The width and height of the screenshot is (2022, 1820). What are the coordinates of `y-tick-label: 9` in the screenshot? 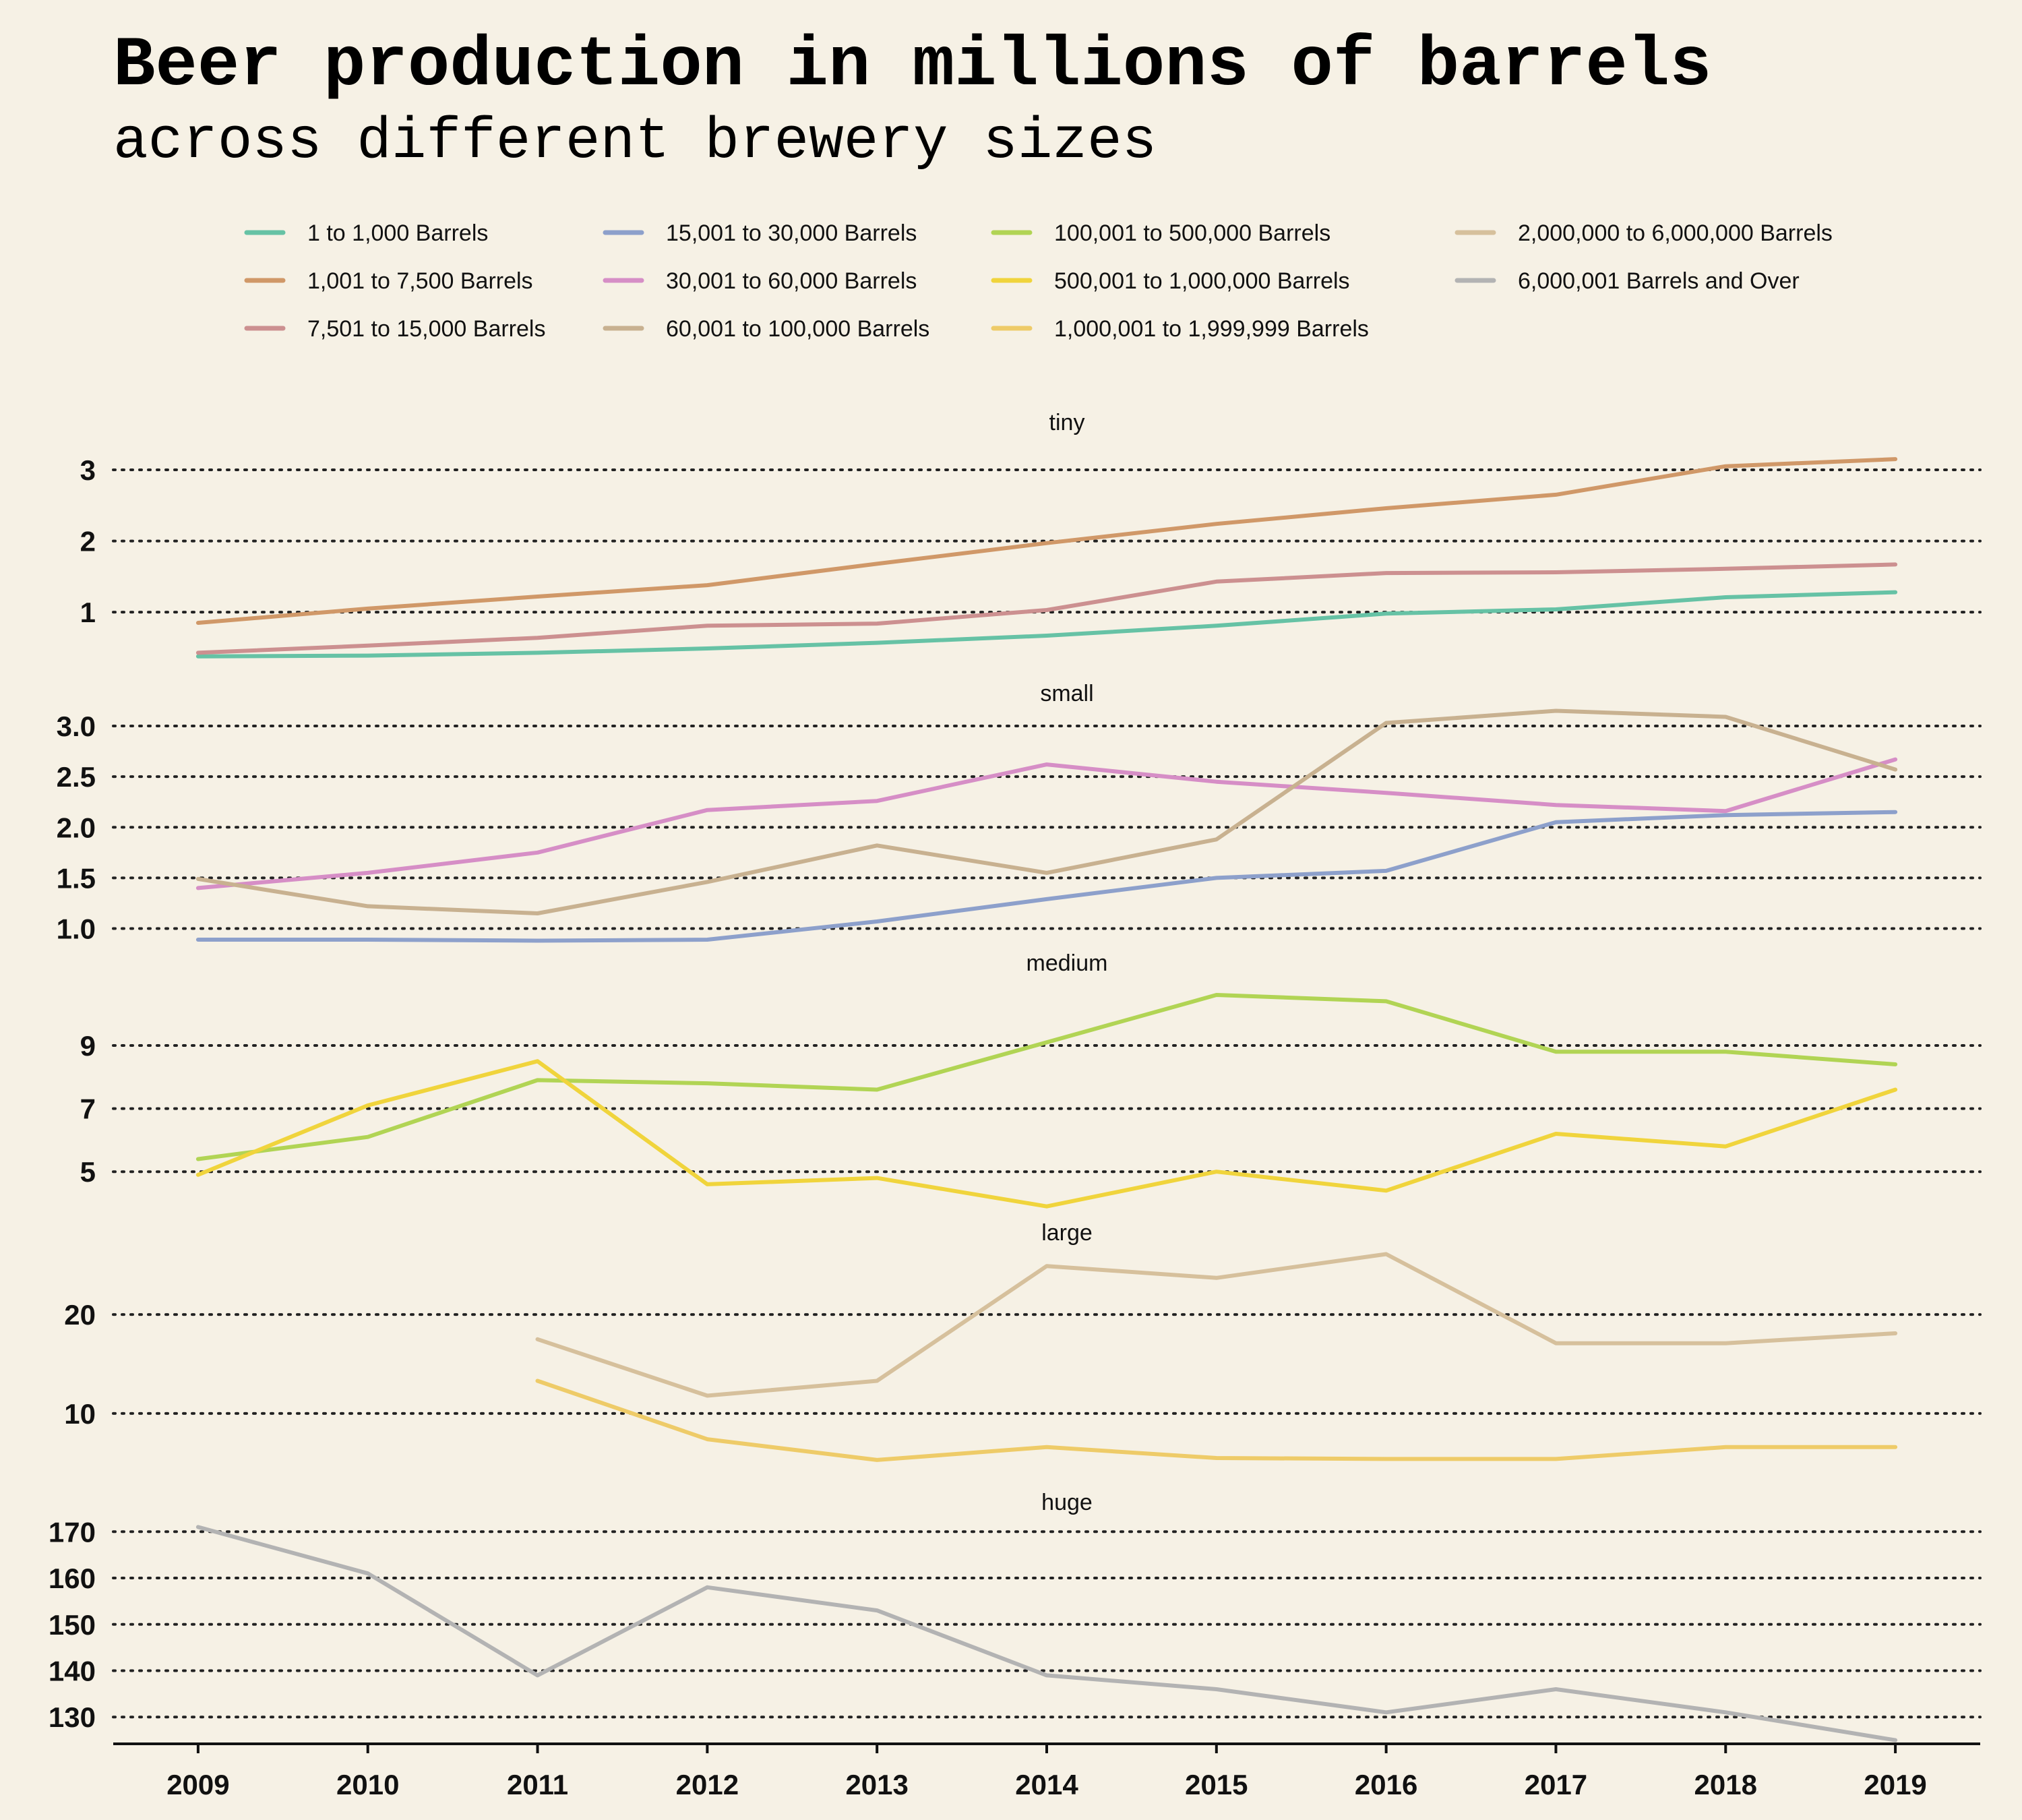 It's located at (88, 1046).